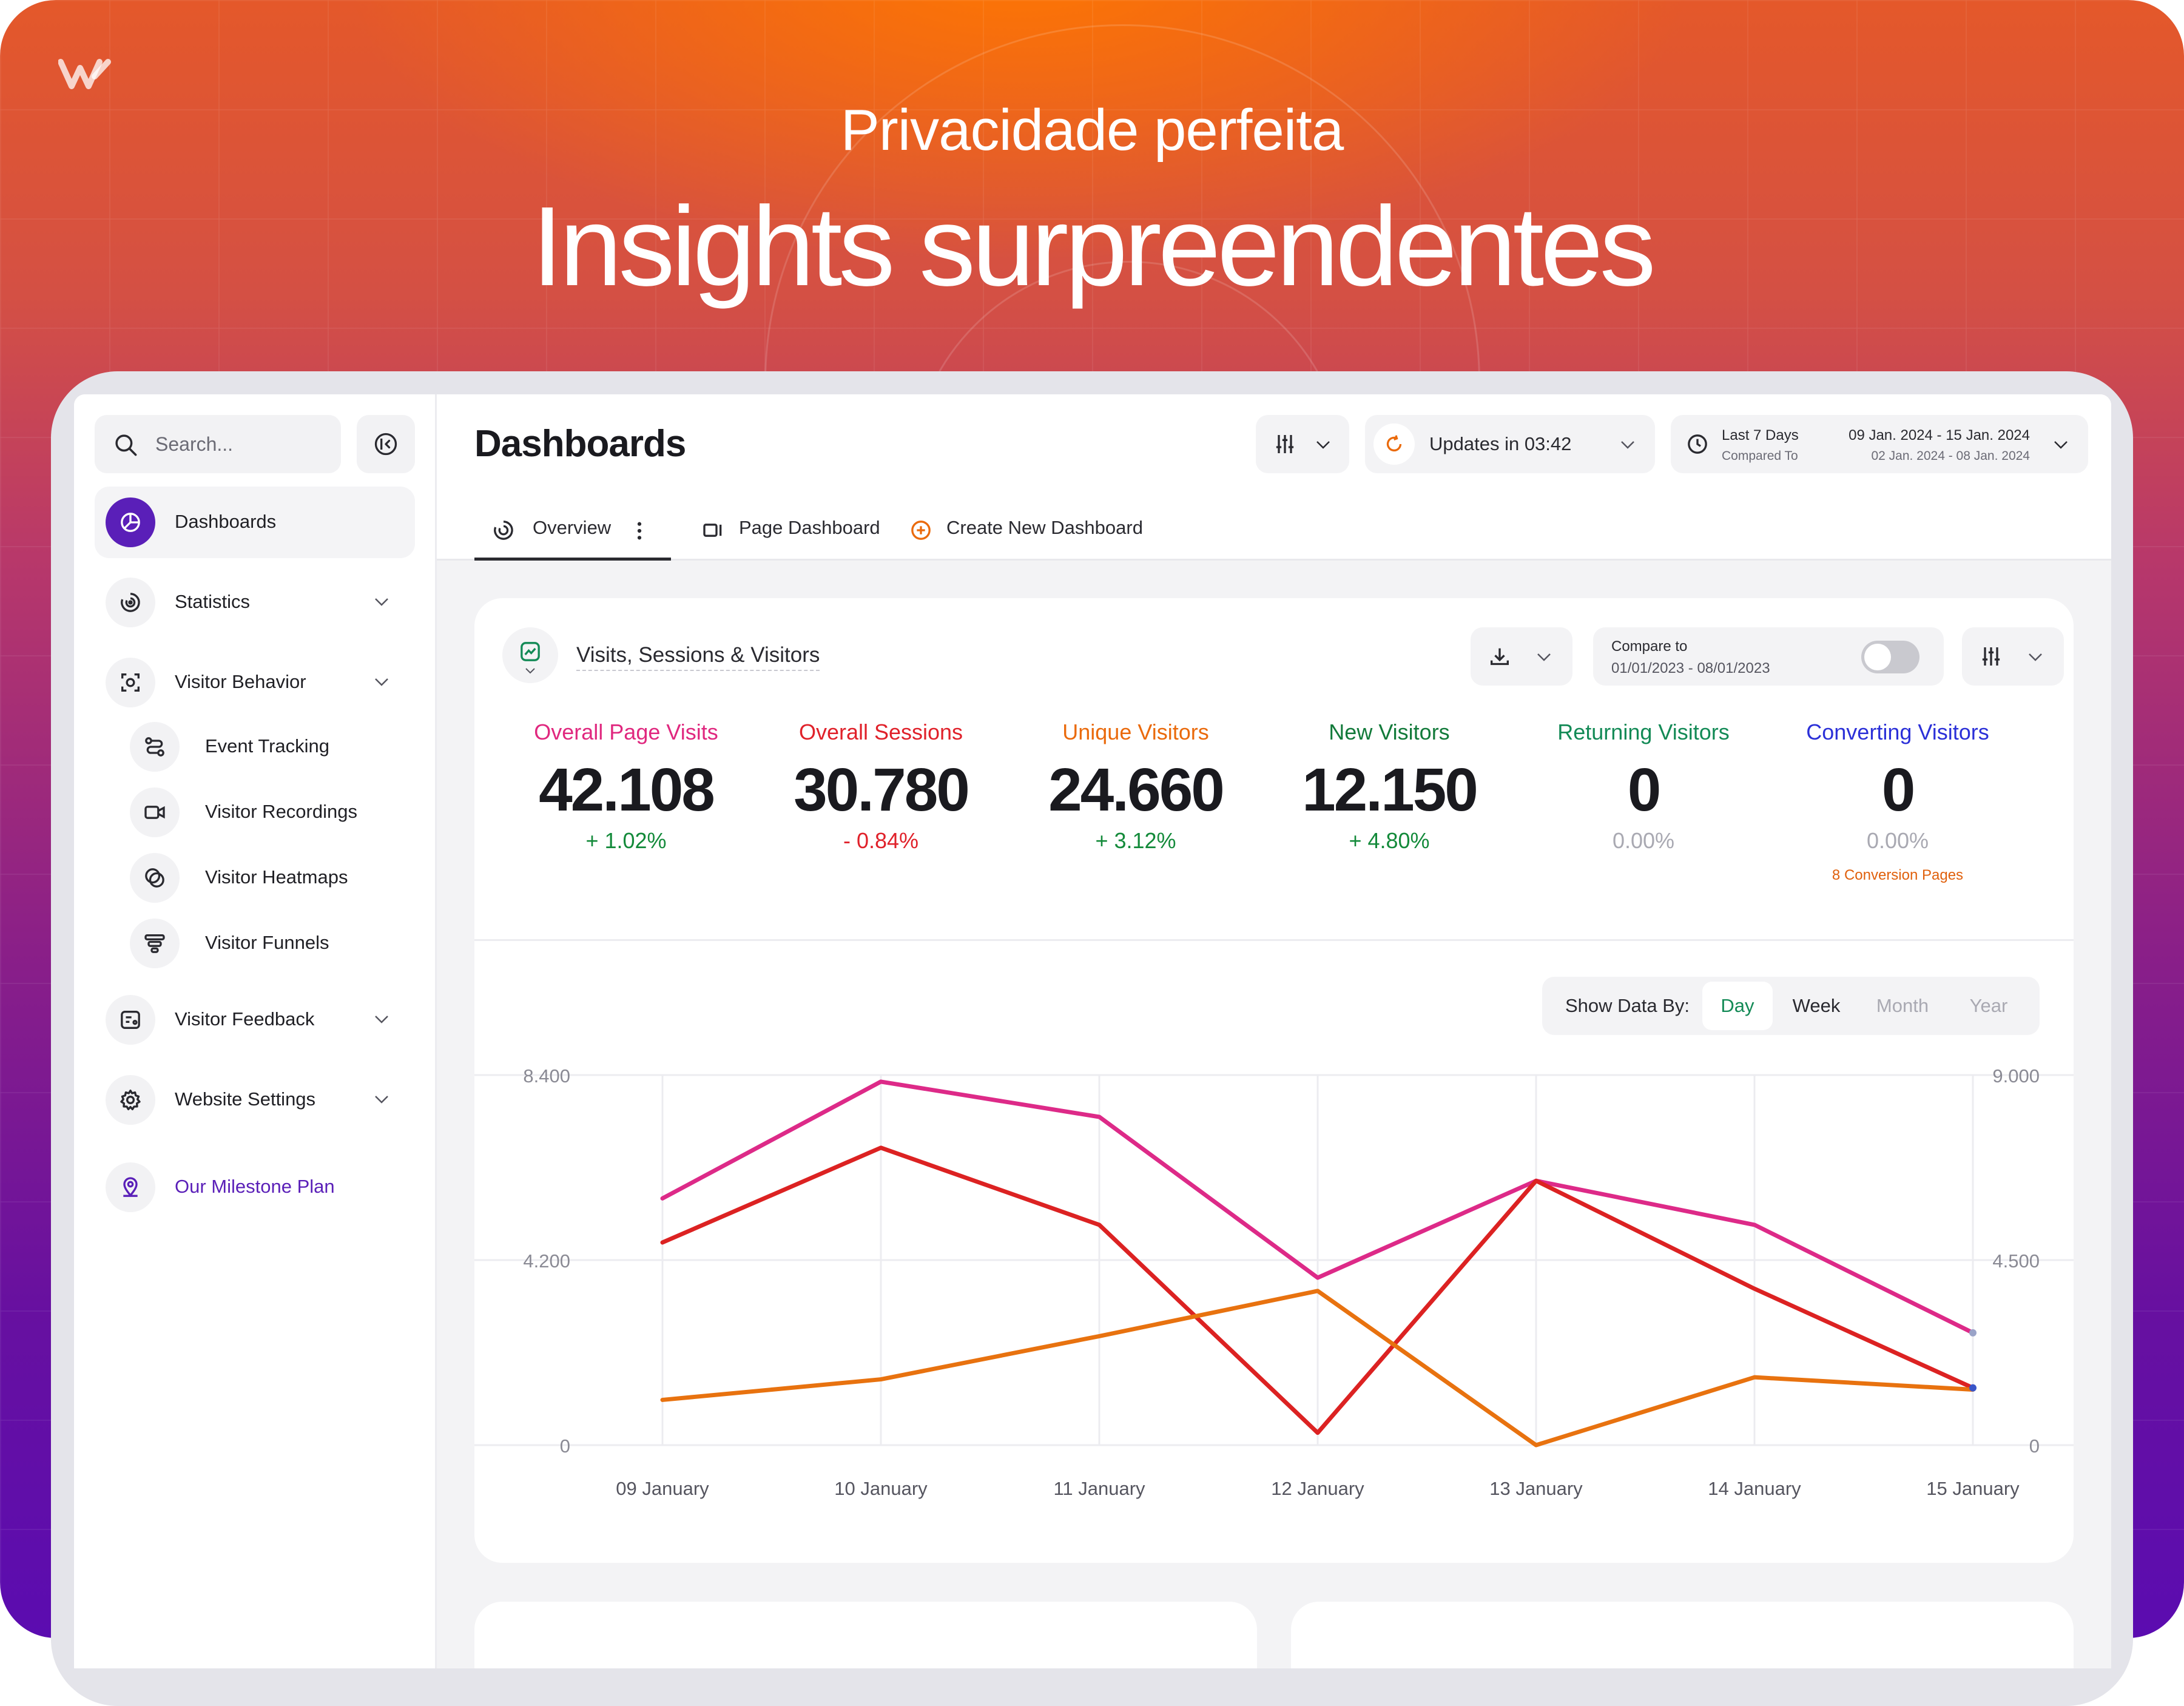 Image resolution: width=2184 pixels, height=1706 pixels. Describe the element at coordinates (881, 840) in the screenshot. I see `metric-delta: - 0.84%` at that location.